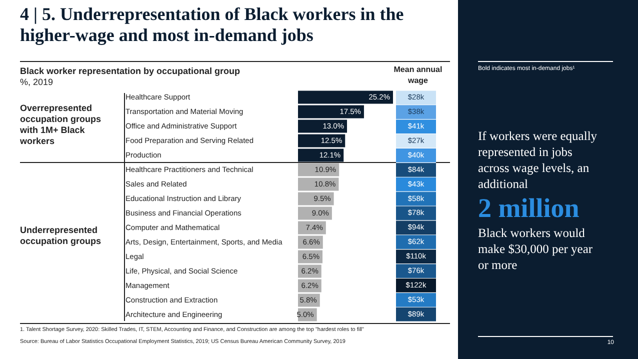  Describe the element at coordinates (536, 249) in the screenshot. I see `text: Black workers would make $30,000 per year or more` at that location.